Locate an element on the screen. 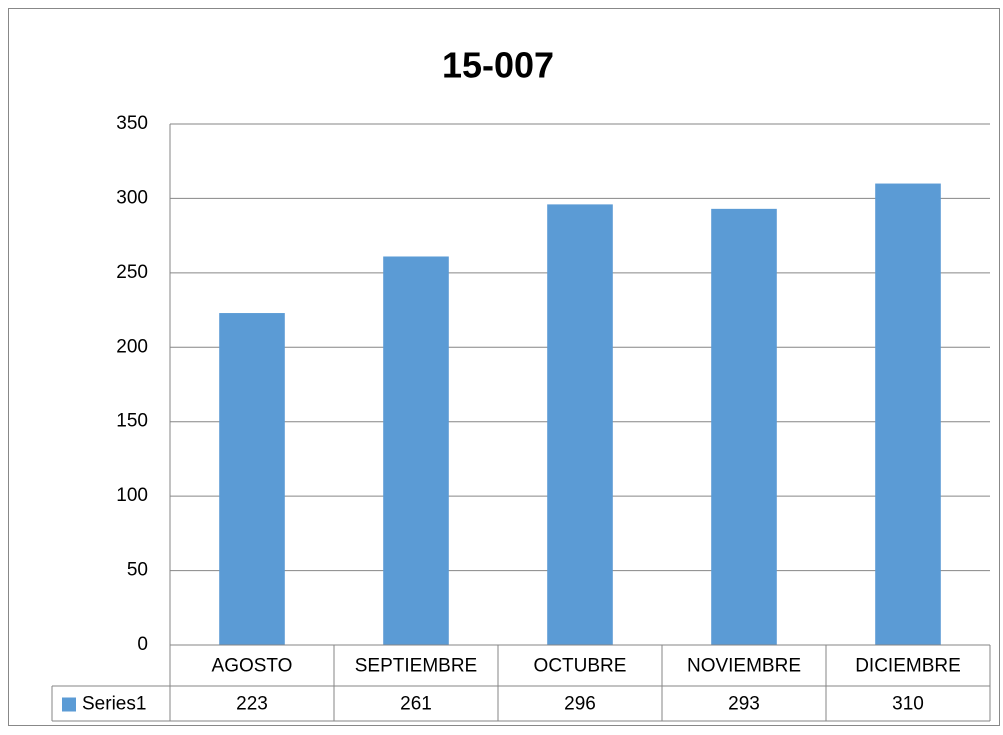  x-tick-label: NOVIEMBRE is located at coordinates (744, 666).